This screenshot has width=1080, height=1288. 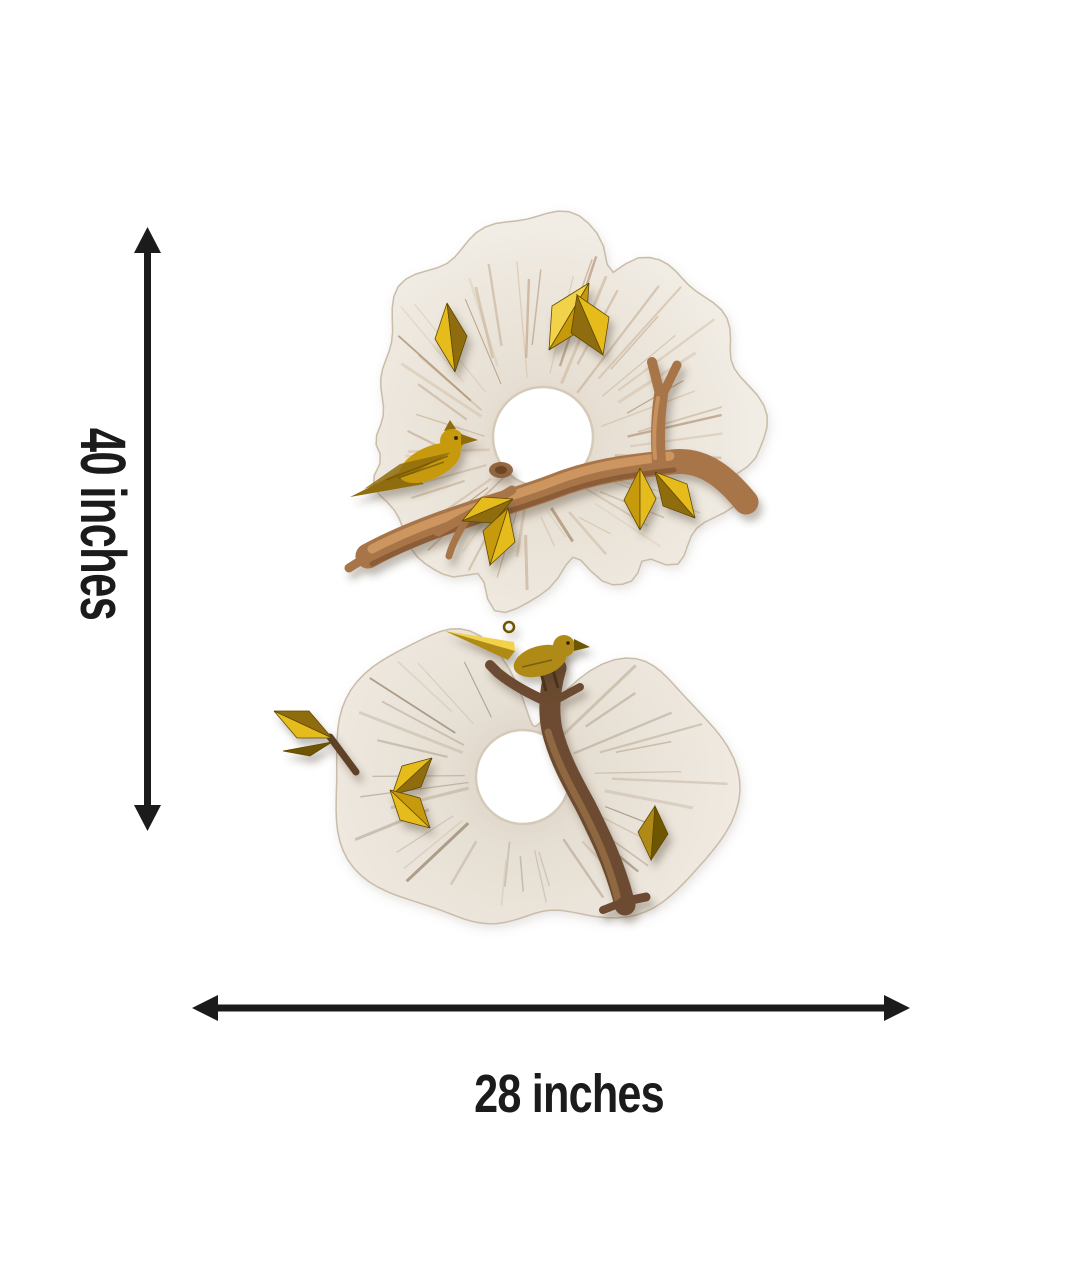 I want to click on gold-bird-top, so click(x=414, y=458).